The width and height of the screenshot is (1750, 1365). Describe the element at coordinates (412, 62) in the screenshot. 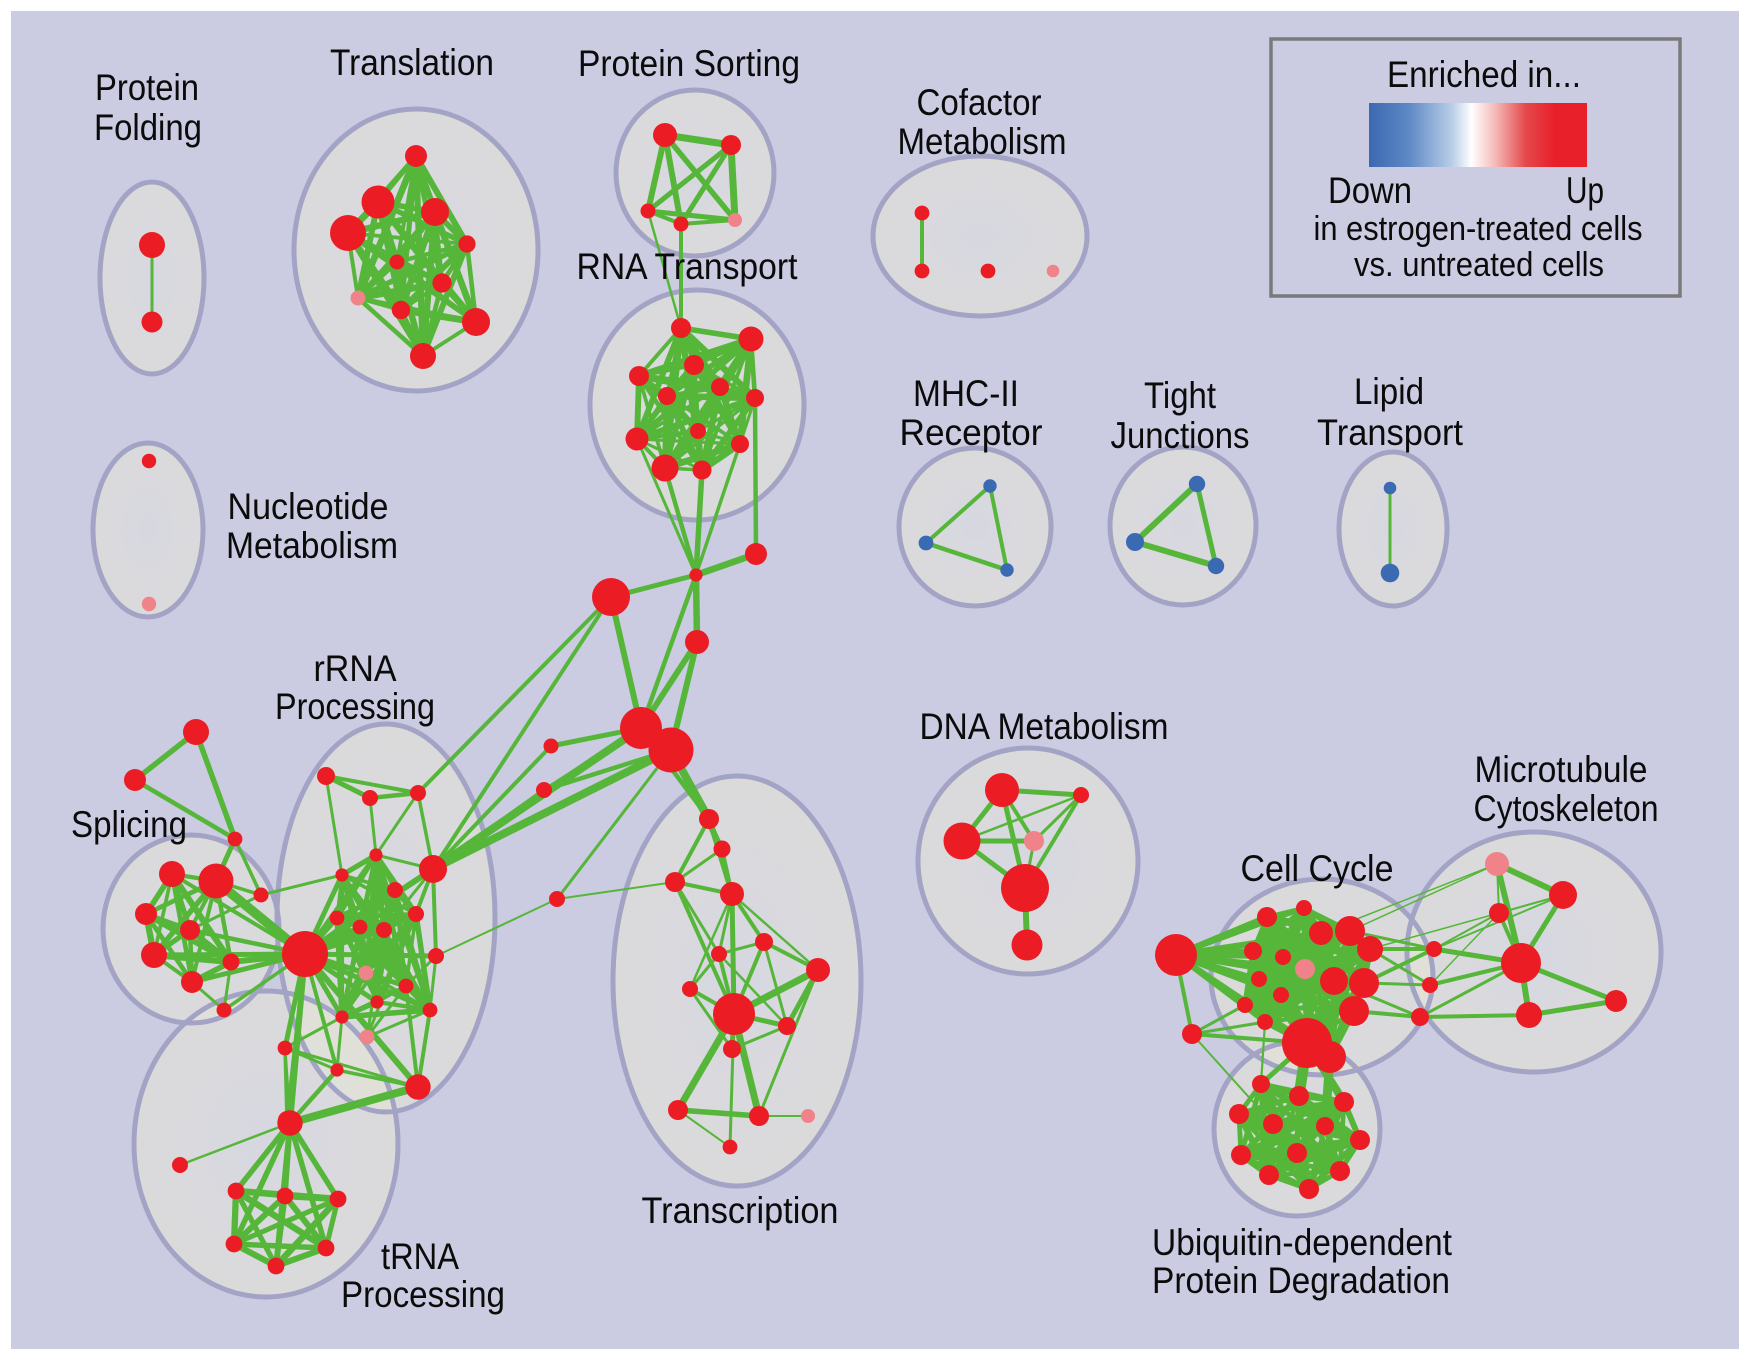

I see `svg-text: Translation` at that location.